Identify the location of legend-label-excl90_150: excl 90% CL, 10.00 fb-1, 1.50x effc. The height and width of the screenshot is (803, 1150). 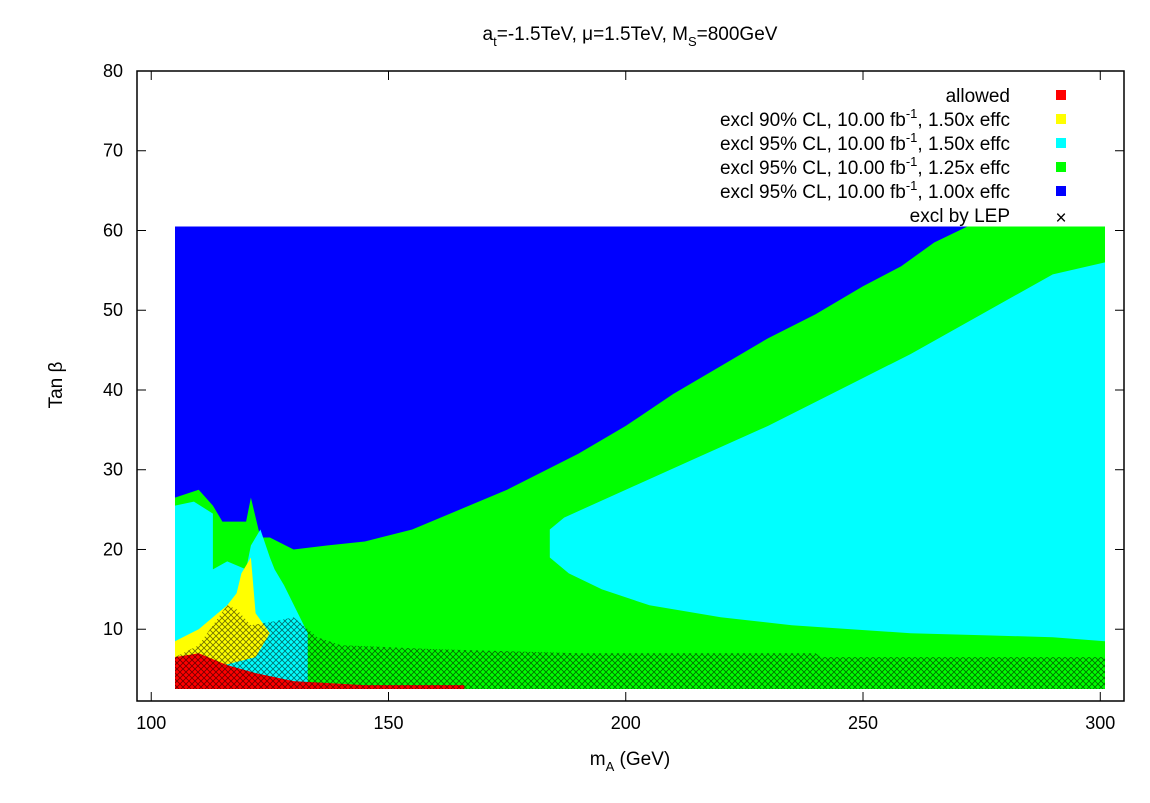
(865, 118).